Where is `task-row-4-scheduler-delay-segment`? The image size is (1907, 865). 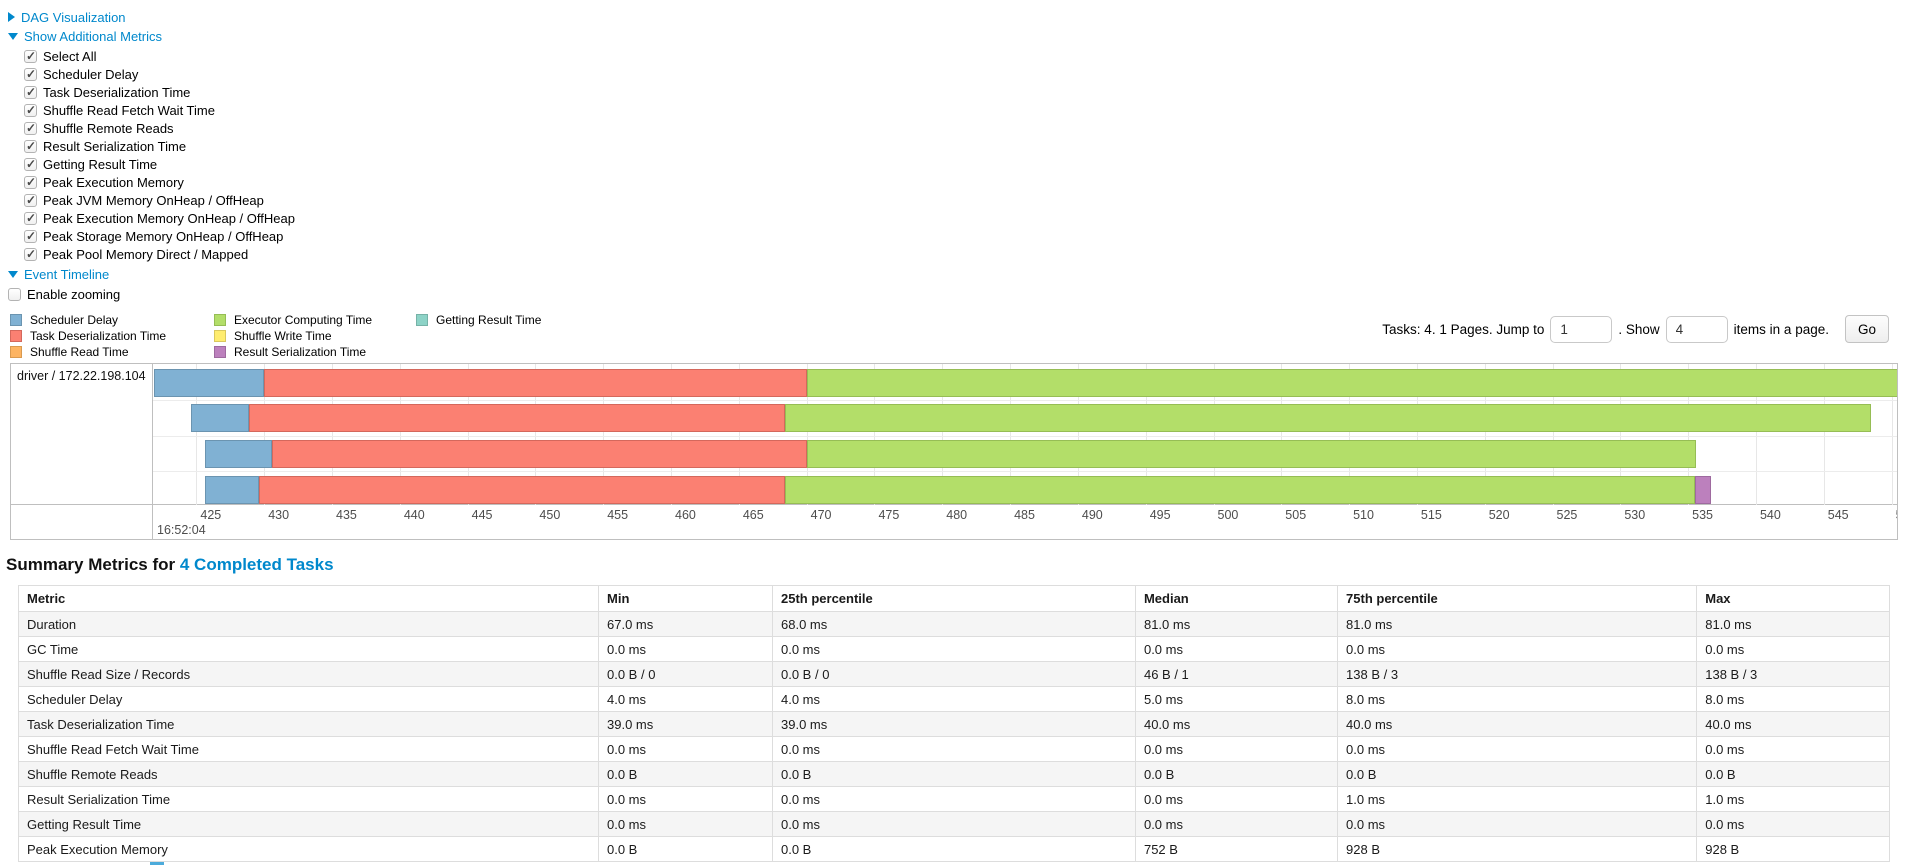 task-row-4-scheduler-delay-segment is located at coordinates (231, 490).